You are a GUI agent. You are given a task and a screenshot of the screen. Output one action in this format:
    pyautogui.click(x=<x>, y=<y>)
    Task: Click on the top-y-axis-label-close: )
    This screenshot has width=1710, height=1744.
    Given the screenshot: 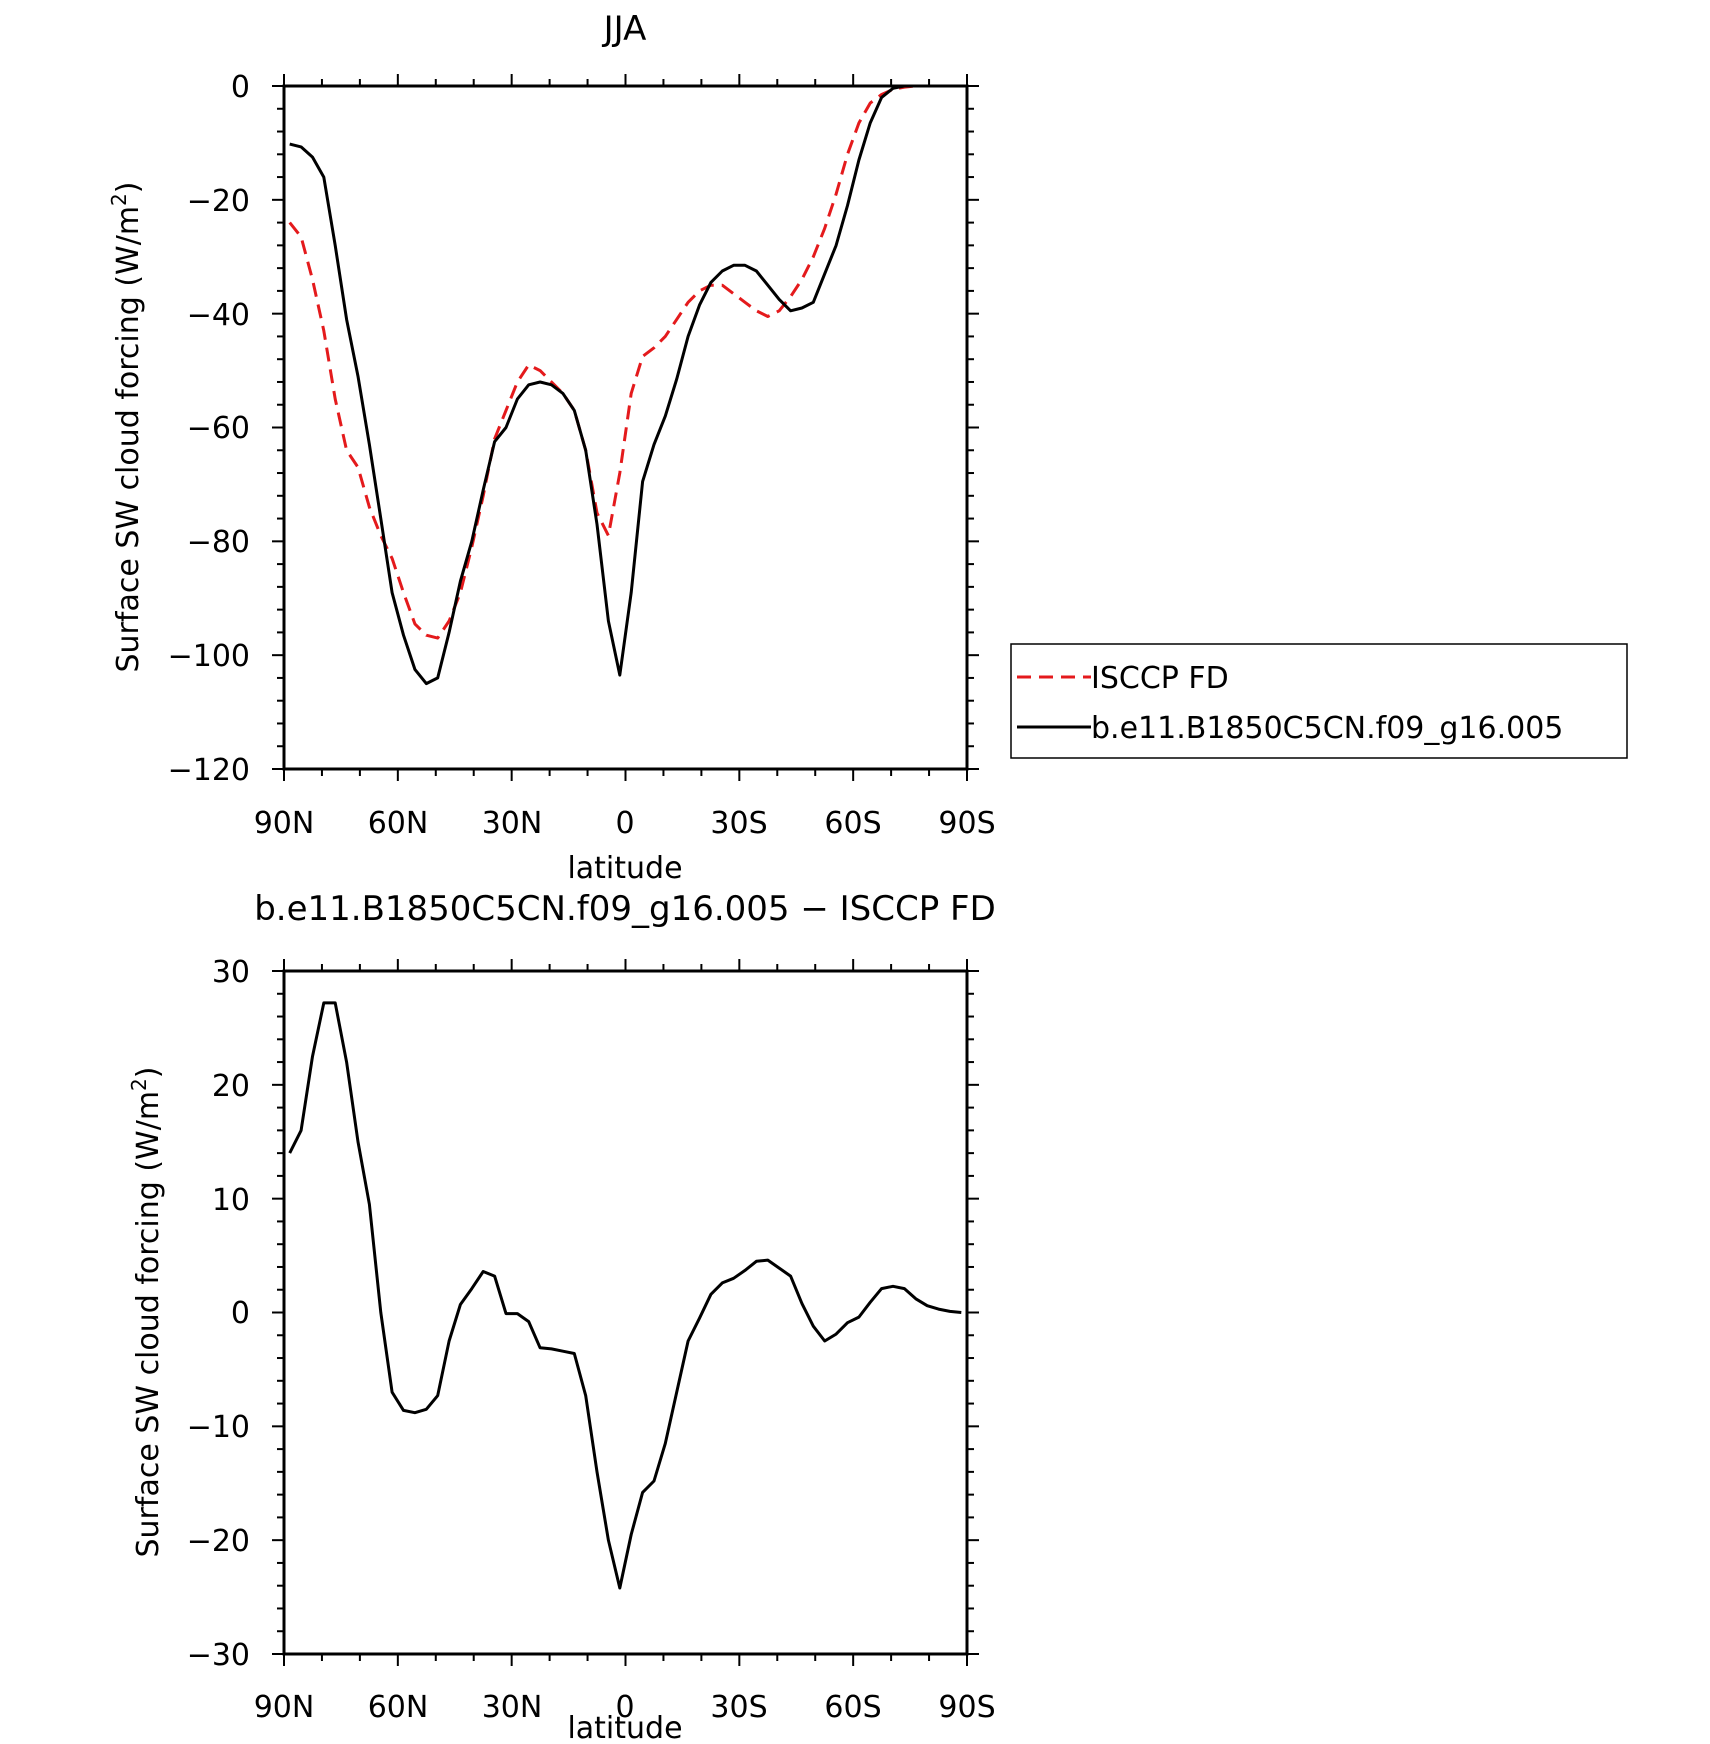 What is the action you would take?
    pyautogui.click(x=128, y=187)
    